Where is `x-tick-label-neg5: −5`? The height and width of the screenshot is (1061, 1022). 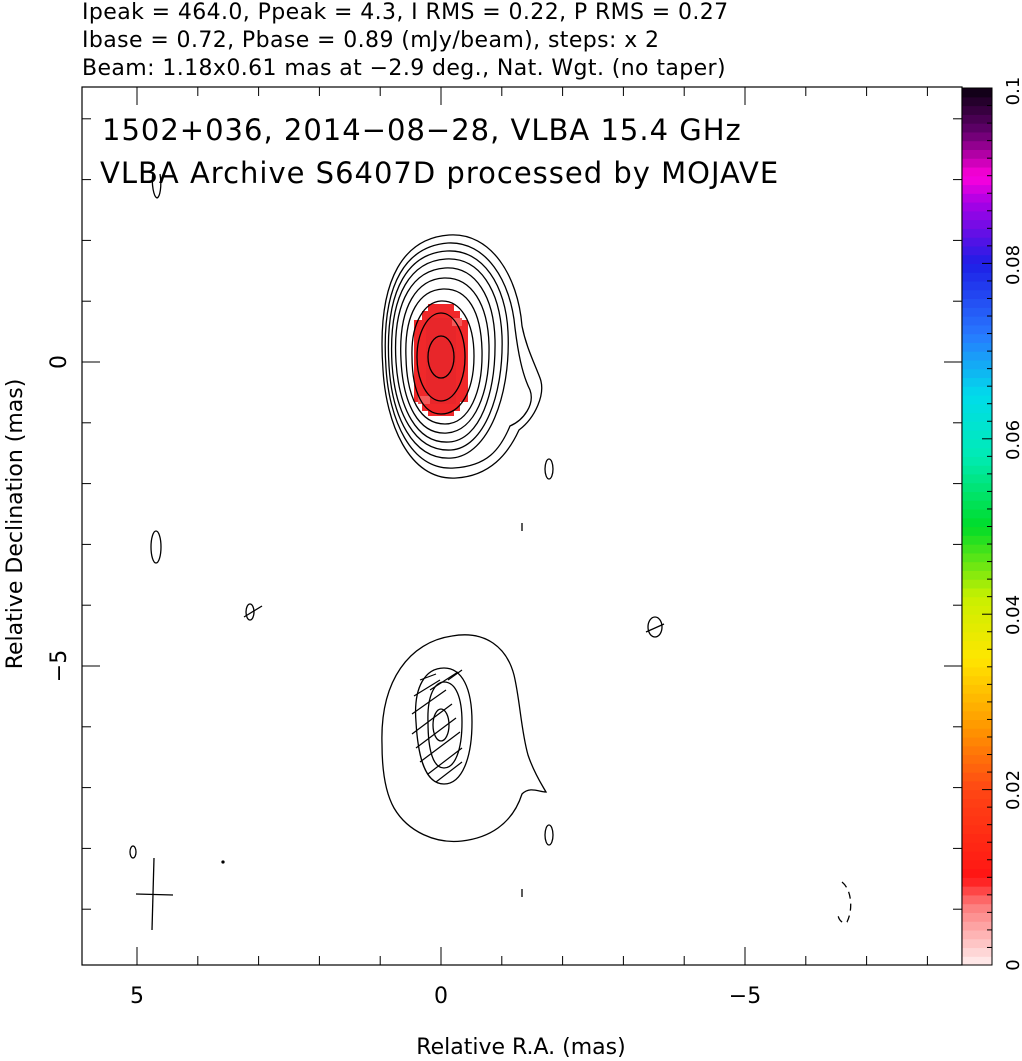 x-tick-label-neg5: −5 is located at coordinates (745, 996).